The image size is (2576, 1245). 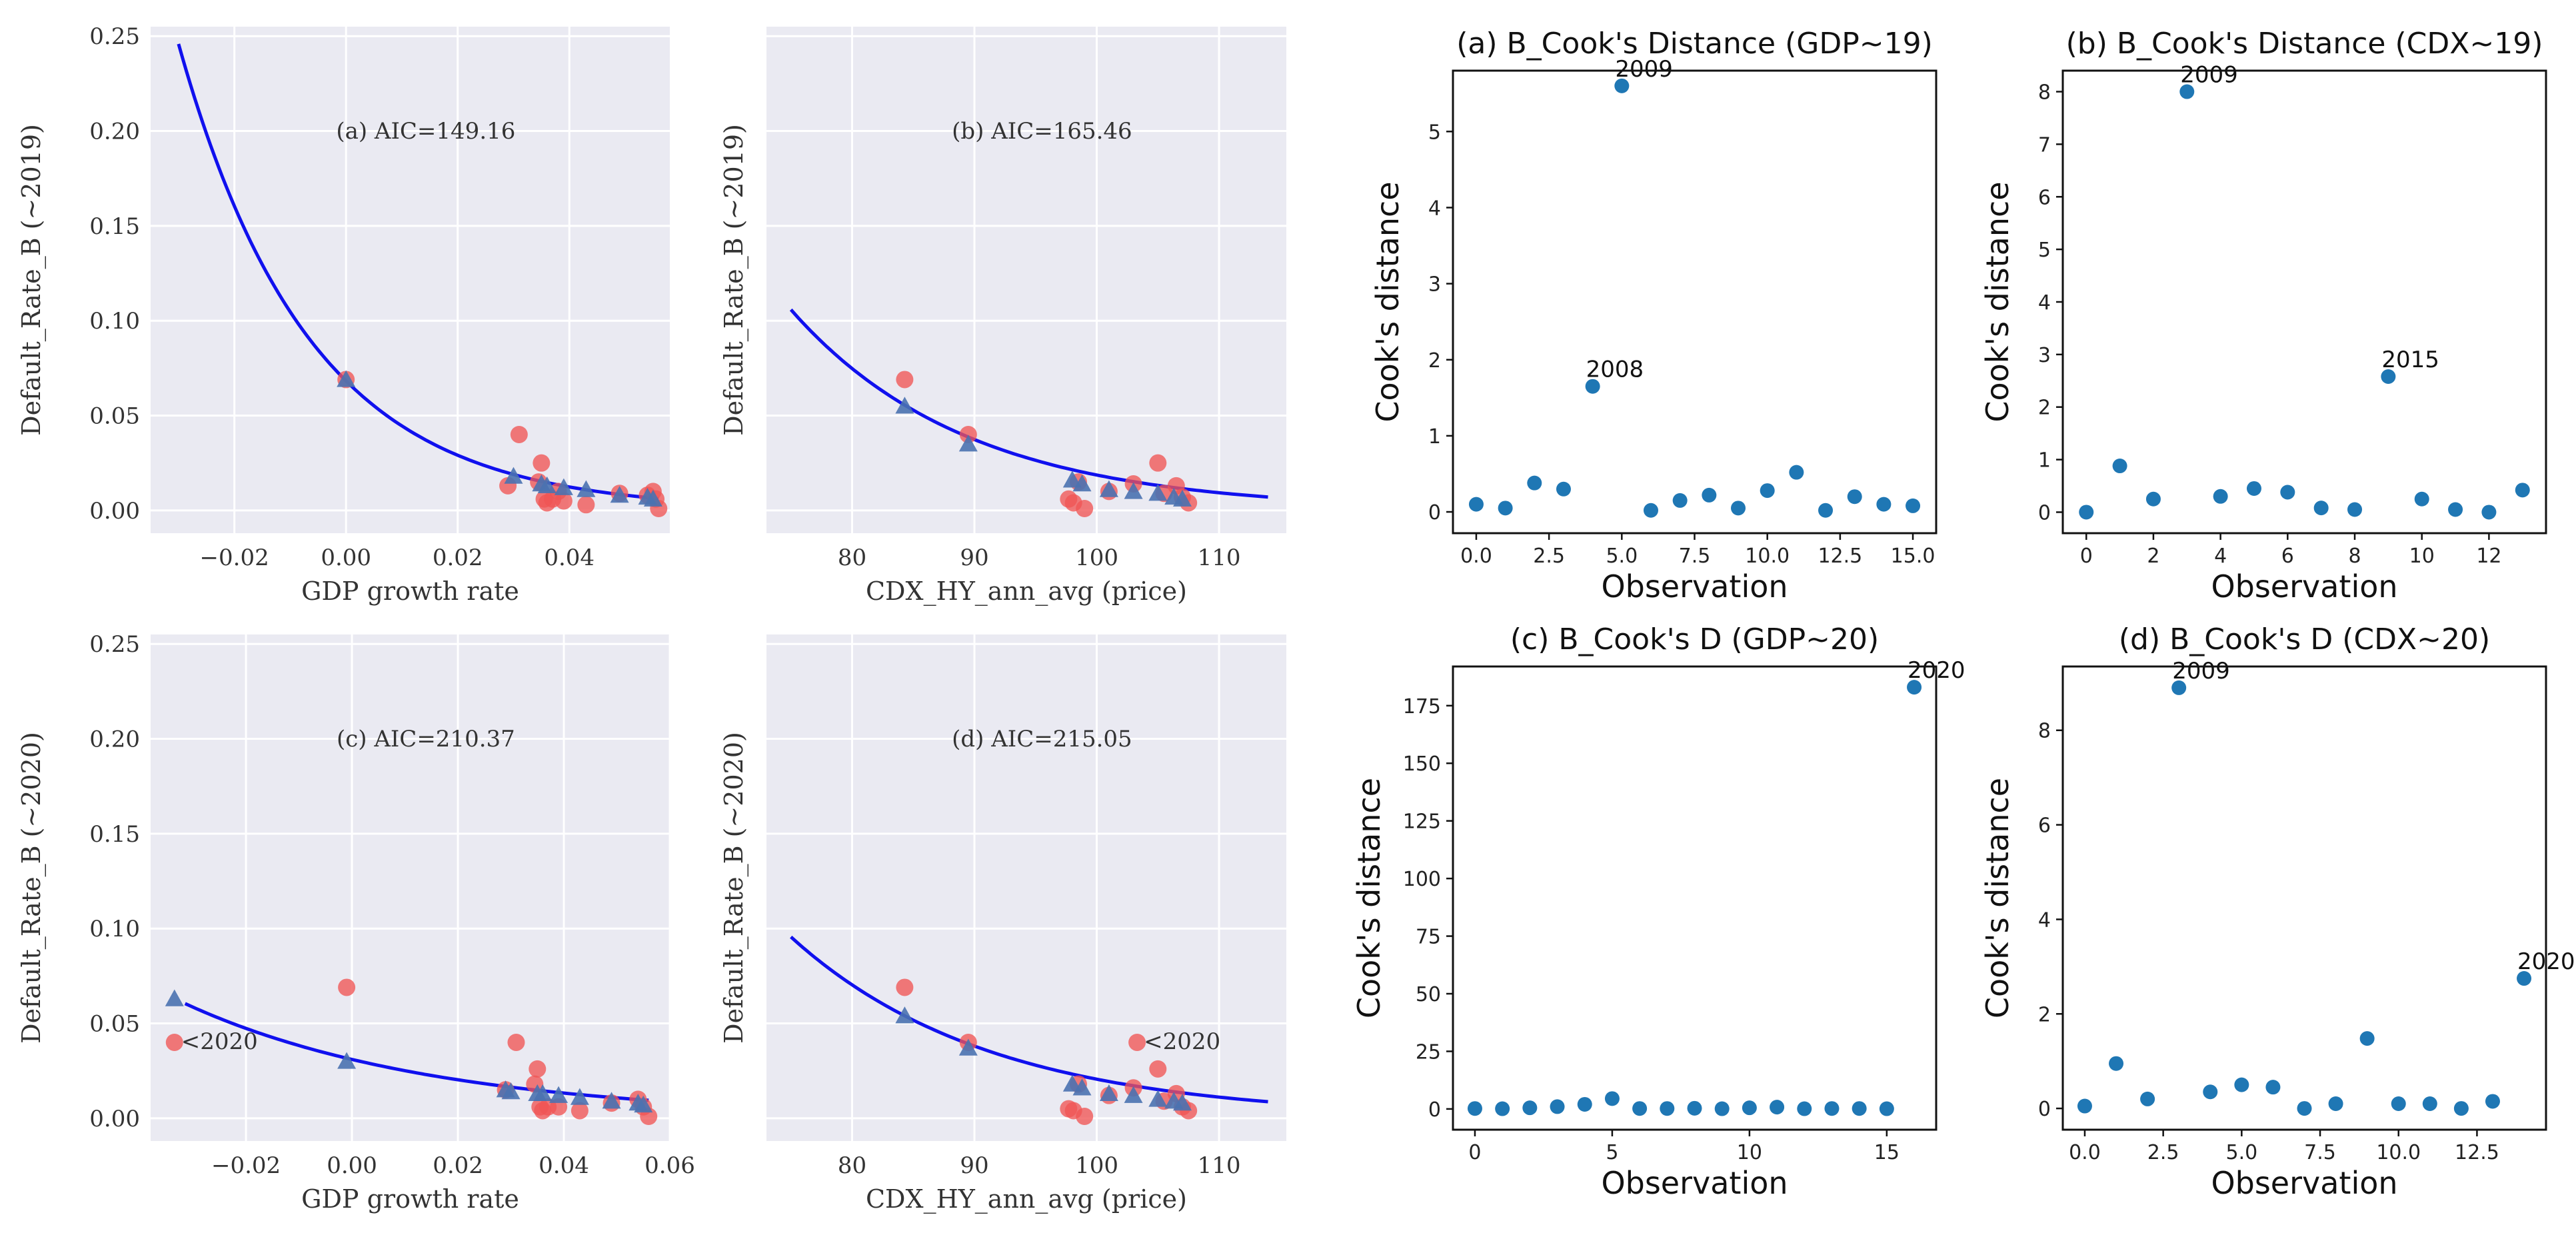 I want to click on y-tick-label: 7, so click(x=2045, y=145).